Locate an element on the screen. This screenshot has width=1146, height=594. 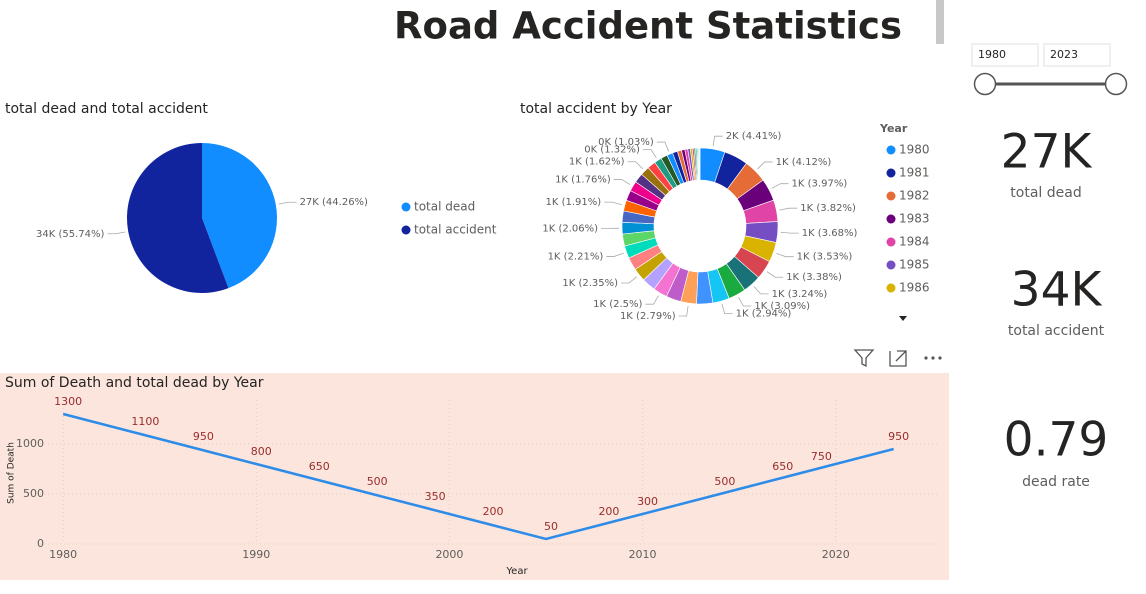
data-label: 1K (3.24%) is located at coordinates (800, 294).